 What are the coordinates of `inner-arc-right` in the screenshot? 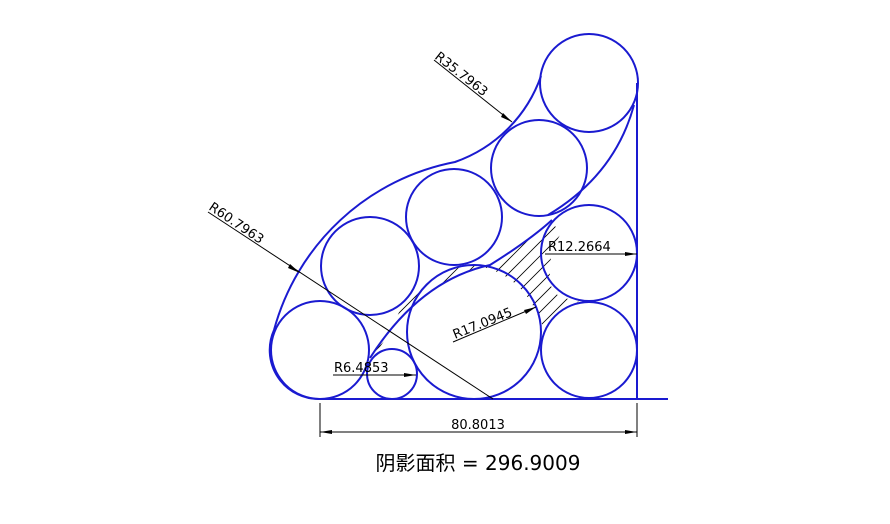 It's located at (591, 160).